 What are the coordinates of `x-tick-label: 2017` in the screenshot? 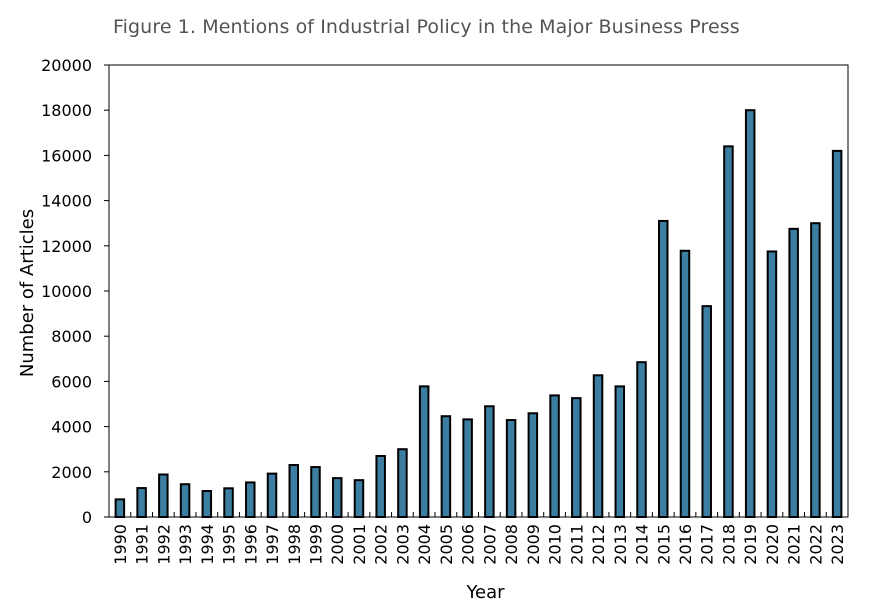 It's located at (707, 544).